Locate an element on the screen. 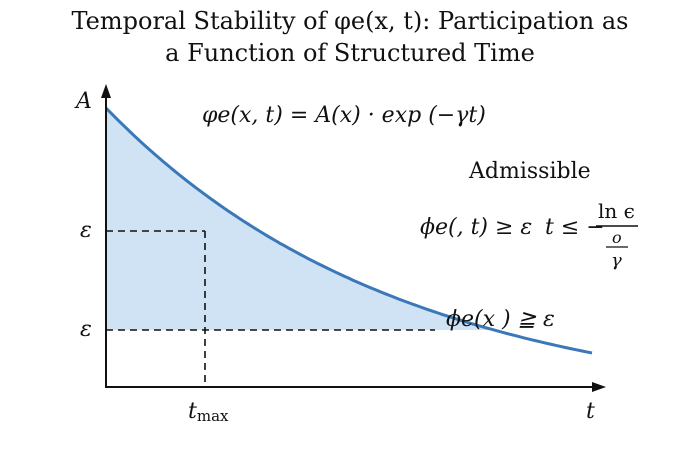 The height and width of the screenshot is (467, 700). fraction-denominator-2: γ is located at coordinates (616, 260).